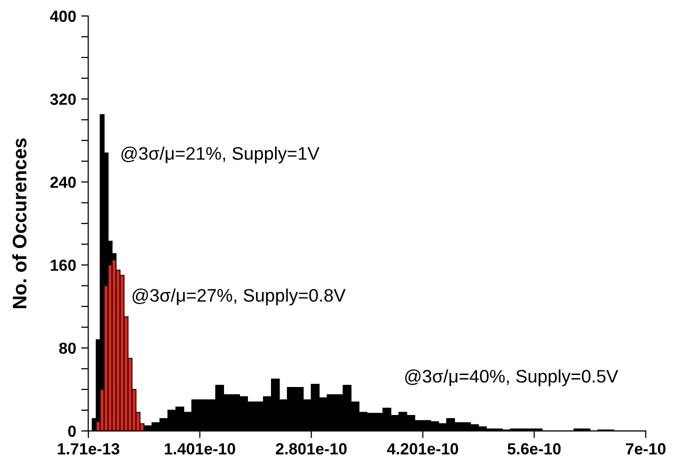 Image resolution: width=684 pixels, height=457 pixels. I want to click on y-axis-title: No. of Occurences, so click(19, 223).